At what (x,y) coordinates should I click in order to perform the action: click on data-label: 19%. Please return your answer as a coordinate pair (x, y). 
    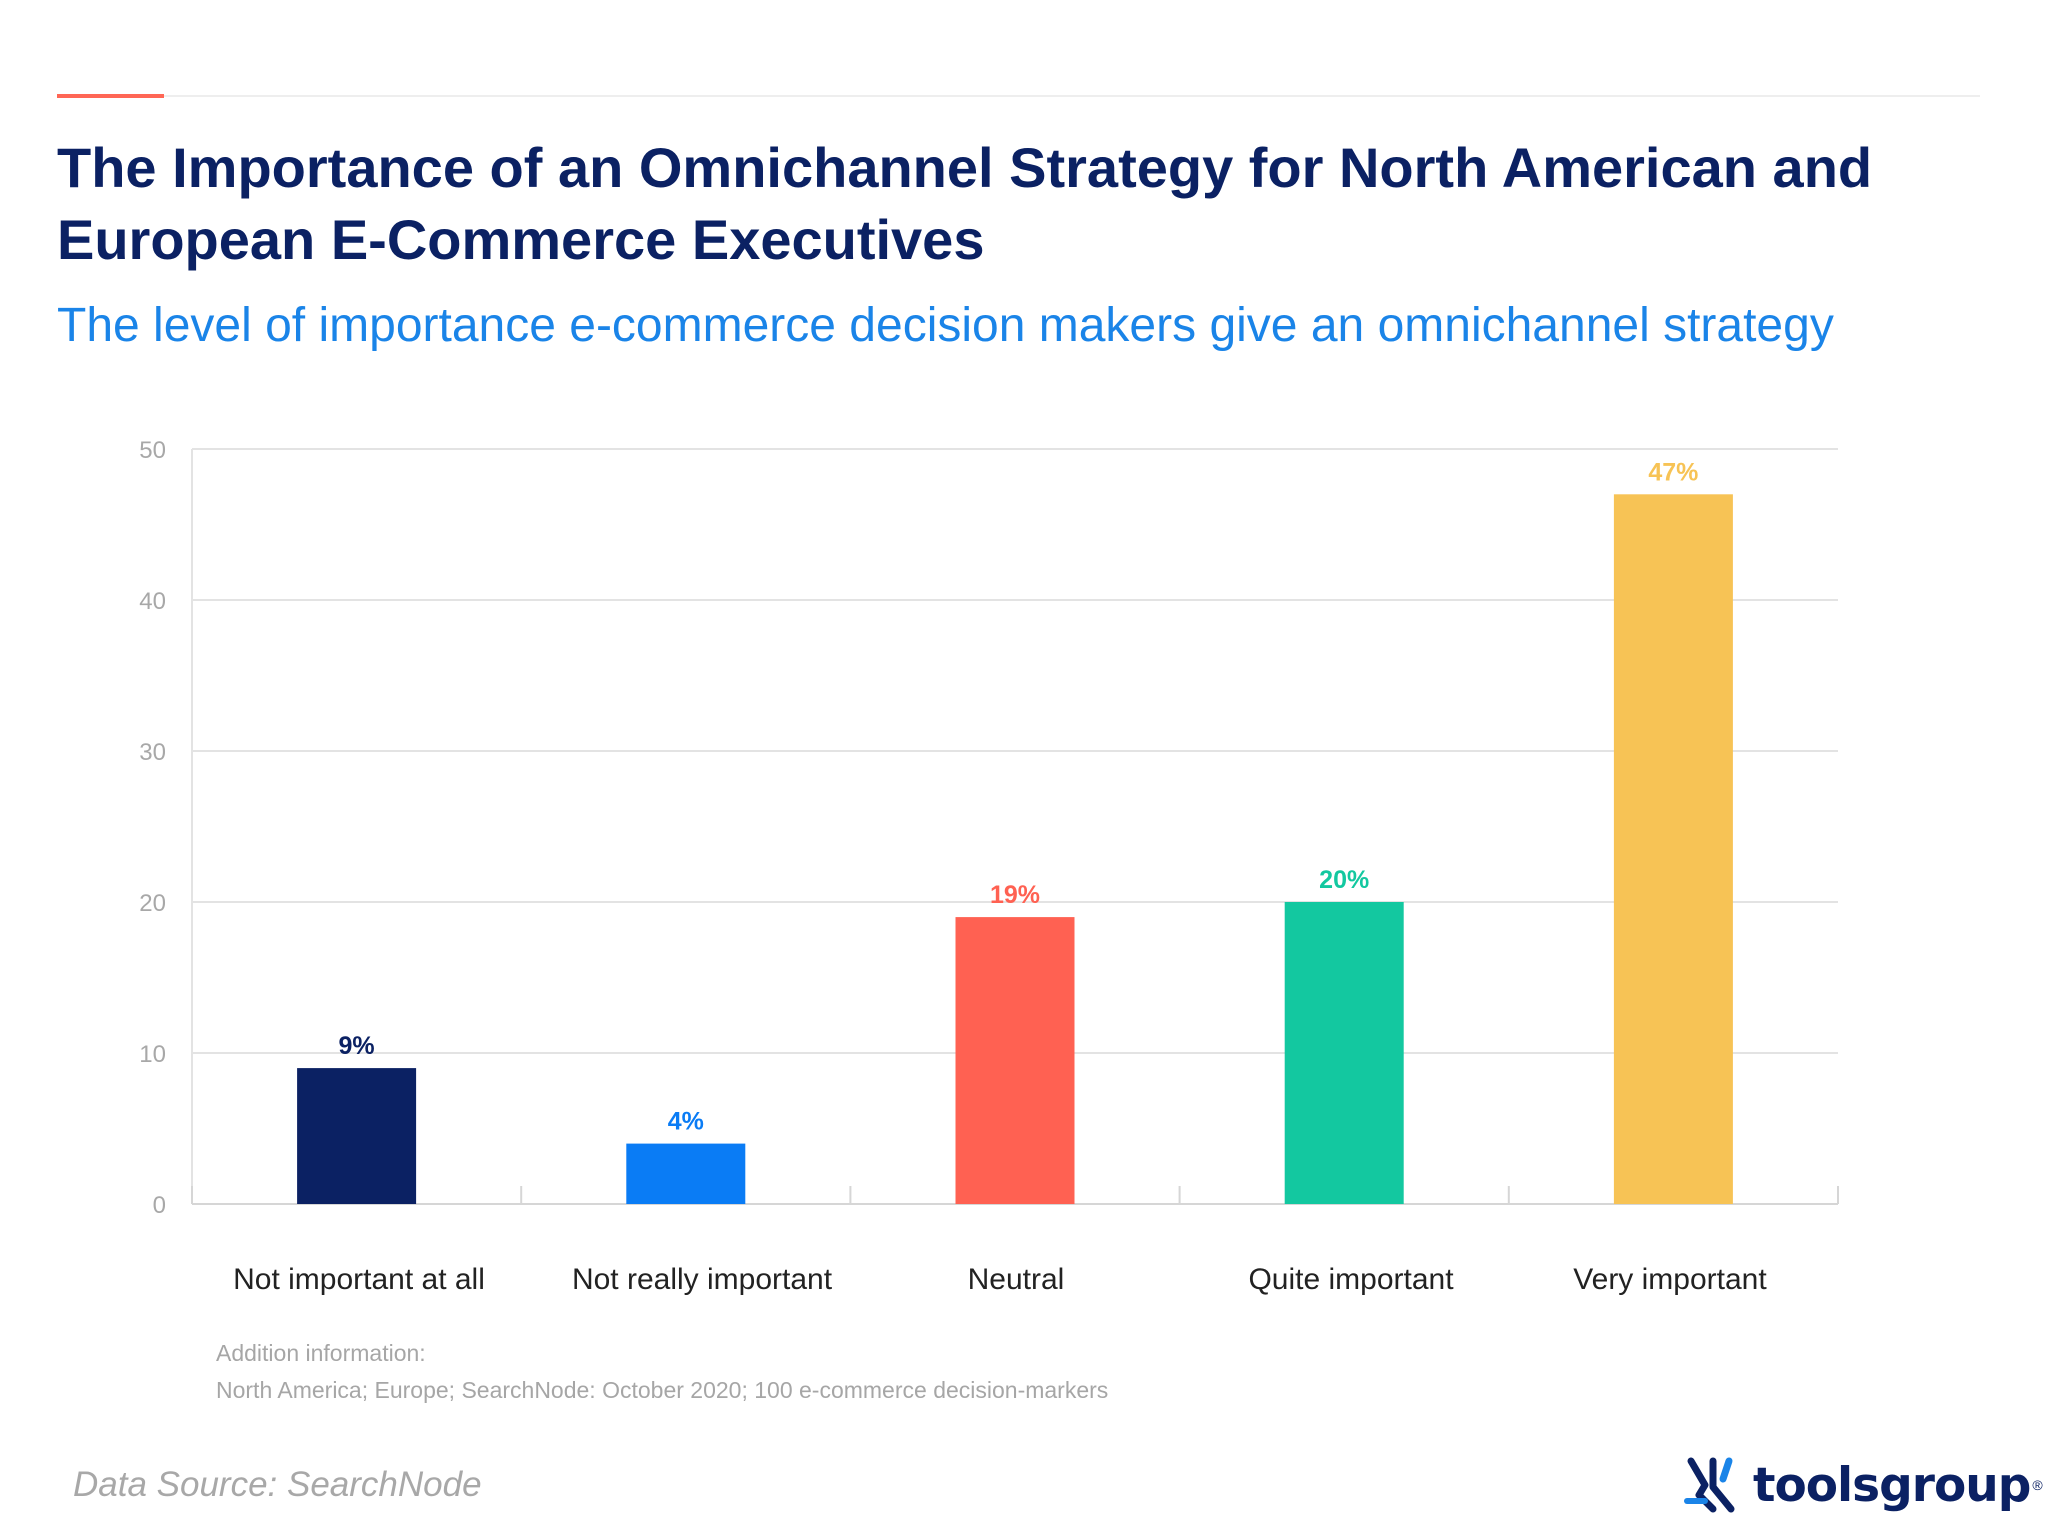
    Looking at the image, I should click on (1015, 895).